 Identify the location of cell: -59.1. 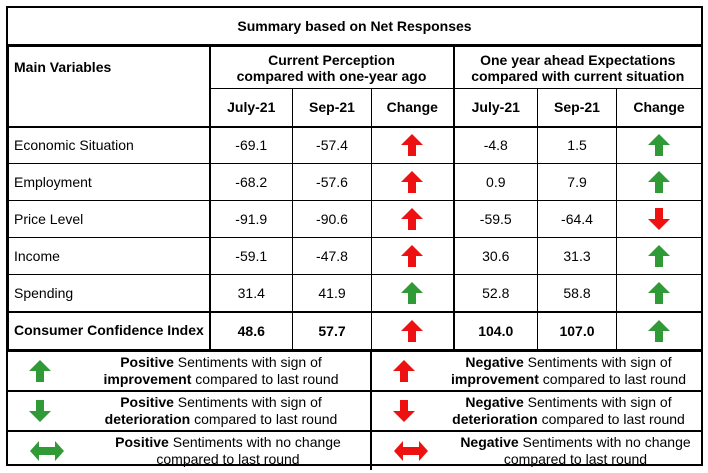
(250, 256).